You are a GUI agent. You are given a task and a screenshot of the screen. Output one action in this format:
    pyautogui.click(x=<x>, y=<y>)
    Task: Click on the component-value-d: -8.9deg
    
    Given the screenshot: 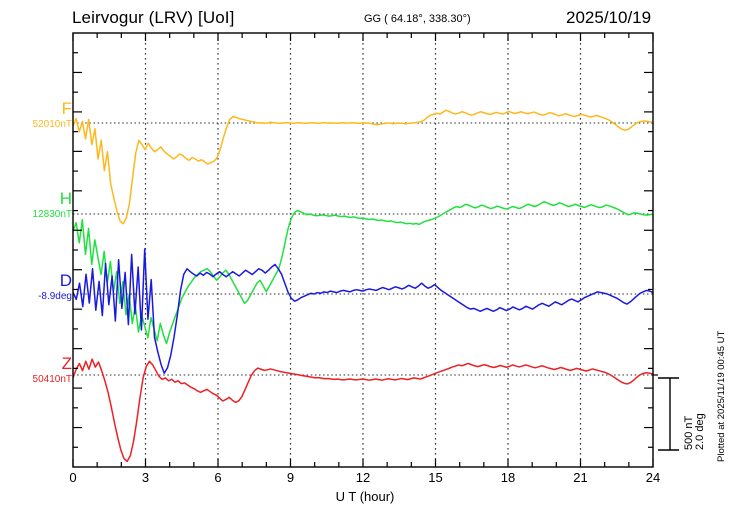 What is the action you would take?
    pyautogui.click(x=55, y=296)
    